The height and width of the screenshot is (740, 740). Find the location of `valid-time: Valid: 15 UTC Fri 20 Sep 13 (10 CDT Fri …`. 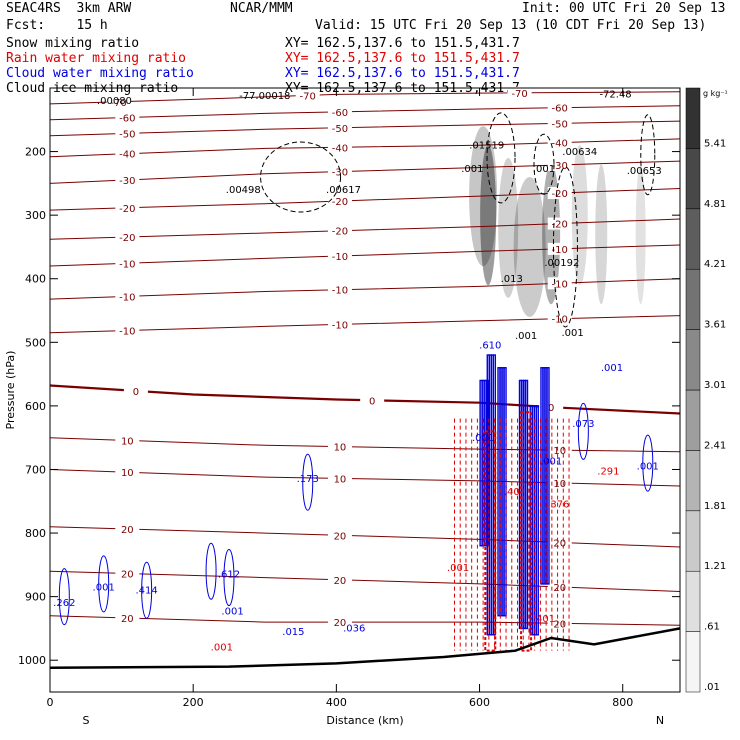

valid-time: Valid: 15 UTC Fri 20 Sep 13 (10 CDT Fri … is located at coordinates (511, 25).